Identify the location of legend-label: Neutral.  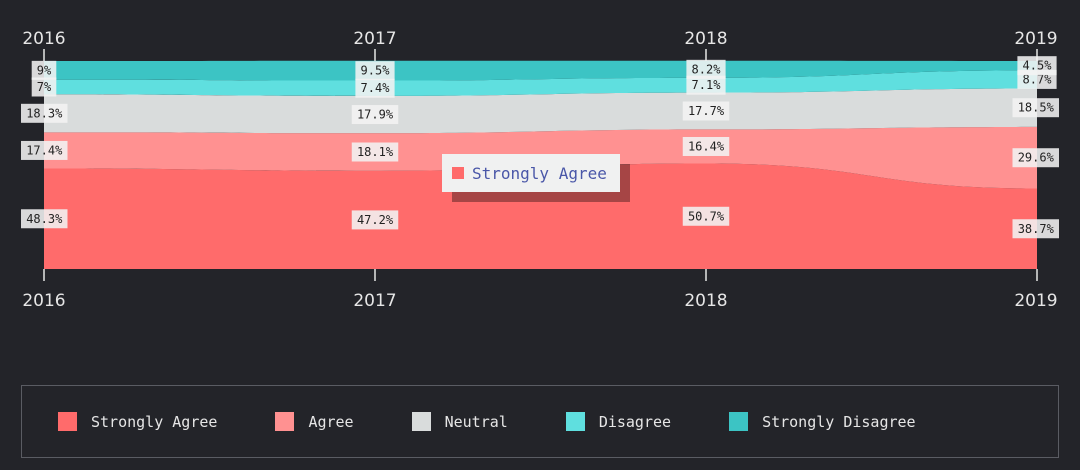
(476, 421).